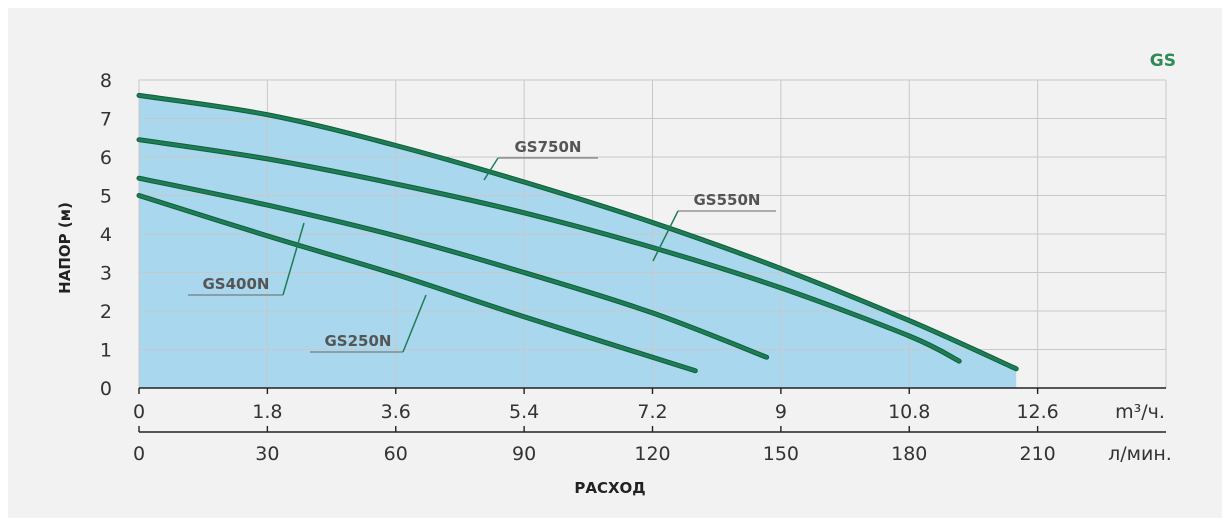  I want to click on x-axis-unit: л/мин., so click(1140, 454).